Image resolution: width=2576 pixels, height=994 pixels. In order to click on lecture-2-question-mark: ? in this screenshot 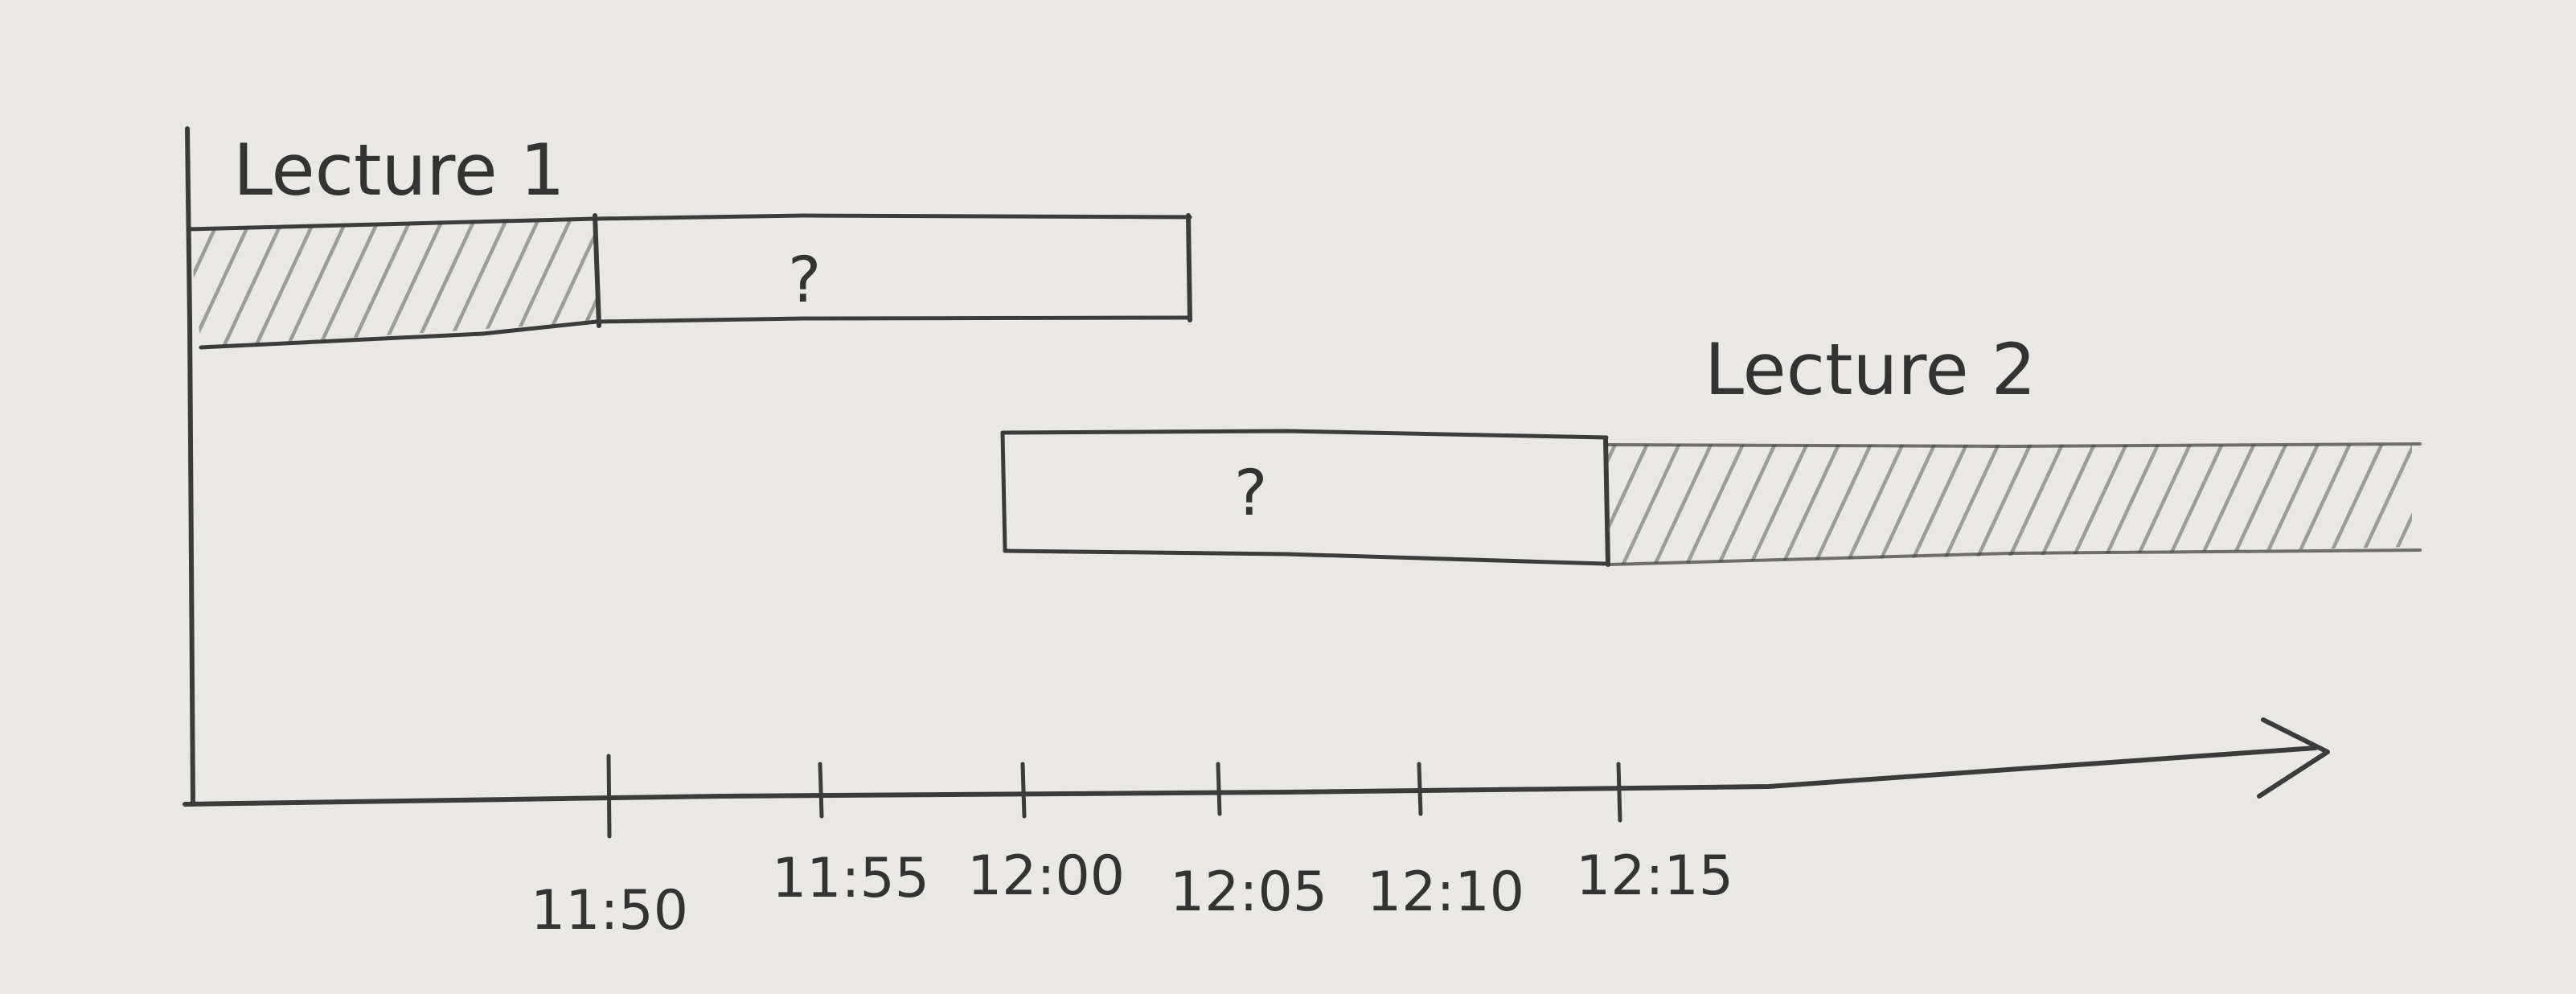, I will do `click(1250, 494)`.